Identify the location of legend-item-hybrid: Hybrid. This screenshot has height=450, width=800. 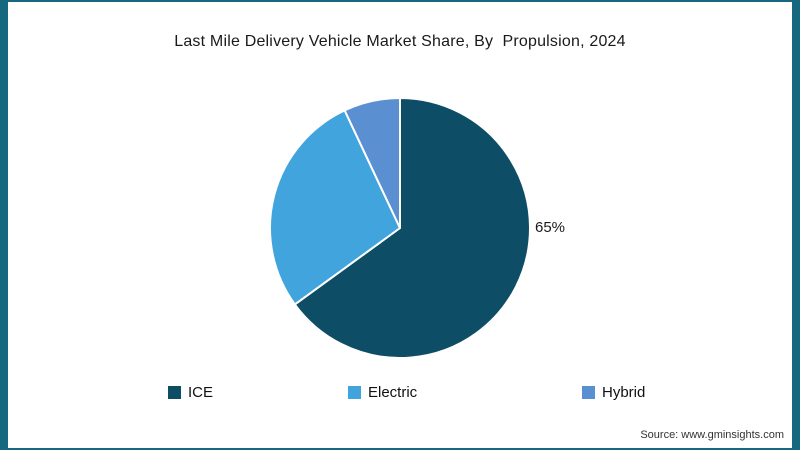
(613, 392).